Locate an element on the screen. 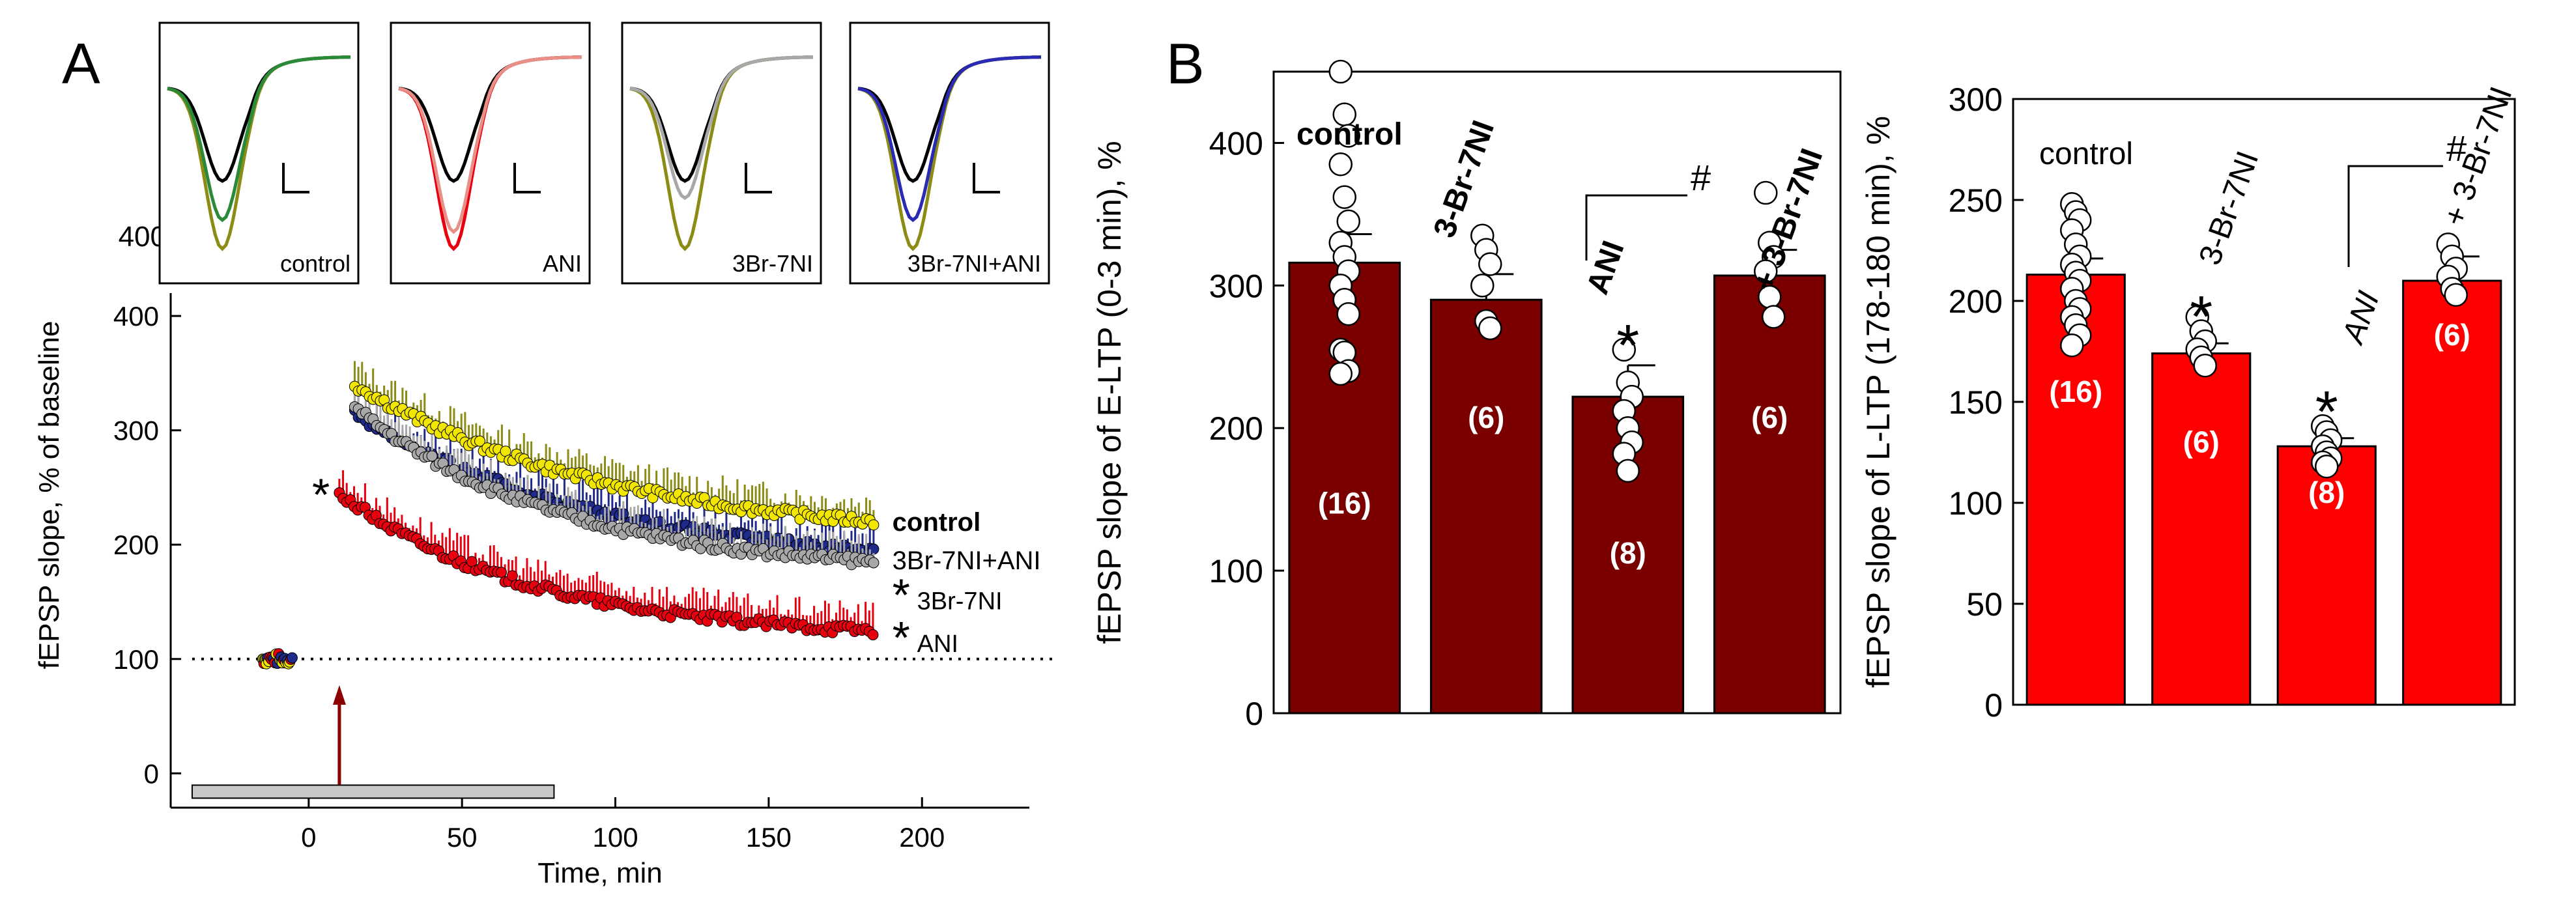 The width and height of the screenshot is (2576, 906). x-tick-label: 200 is located at coordinates (922, 837).